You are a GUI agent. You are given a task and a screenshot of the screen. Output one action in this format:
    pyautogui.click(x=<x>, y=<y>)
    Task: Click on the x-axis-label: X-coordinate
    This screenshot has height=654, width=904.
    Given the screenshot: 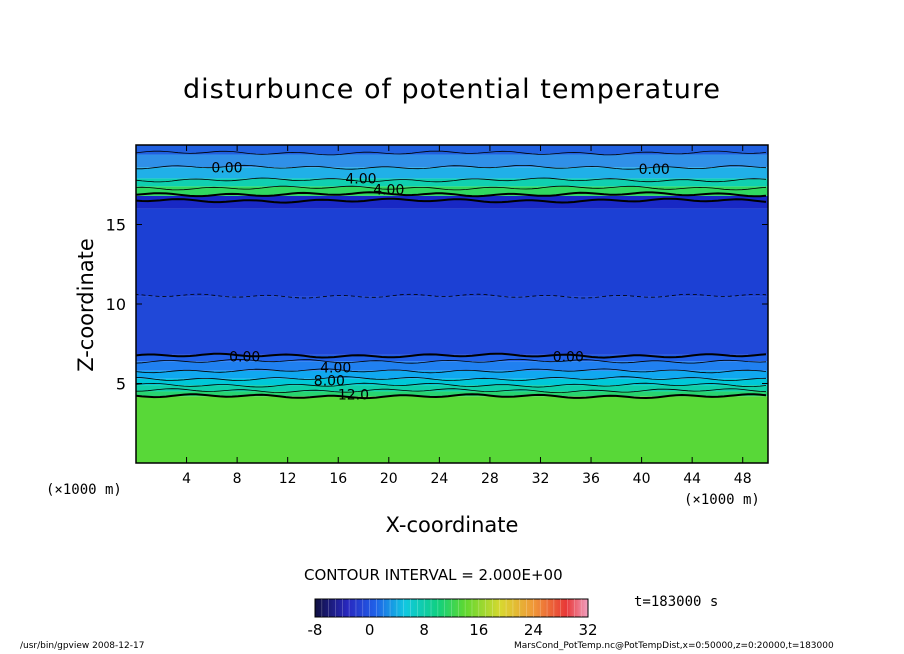 What is the action you would take?
    pyautogui.click(x=452, y=525)
    